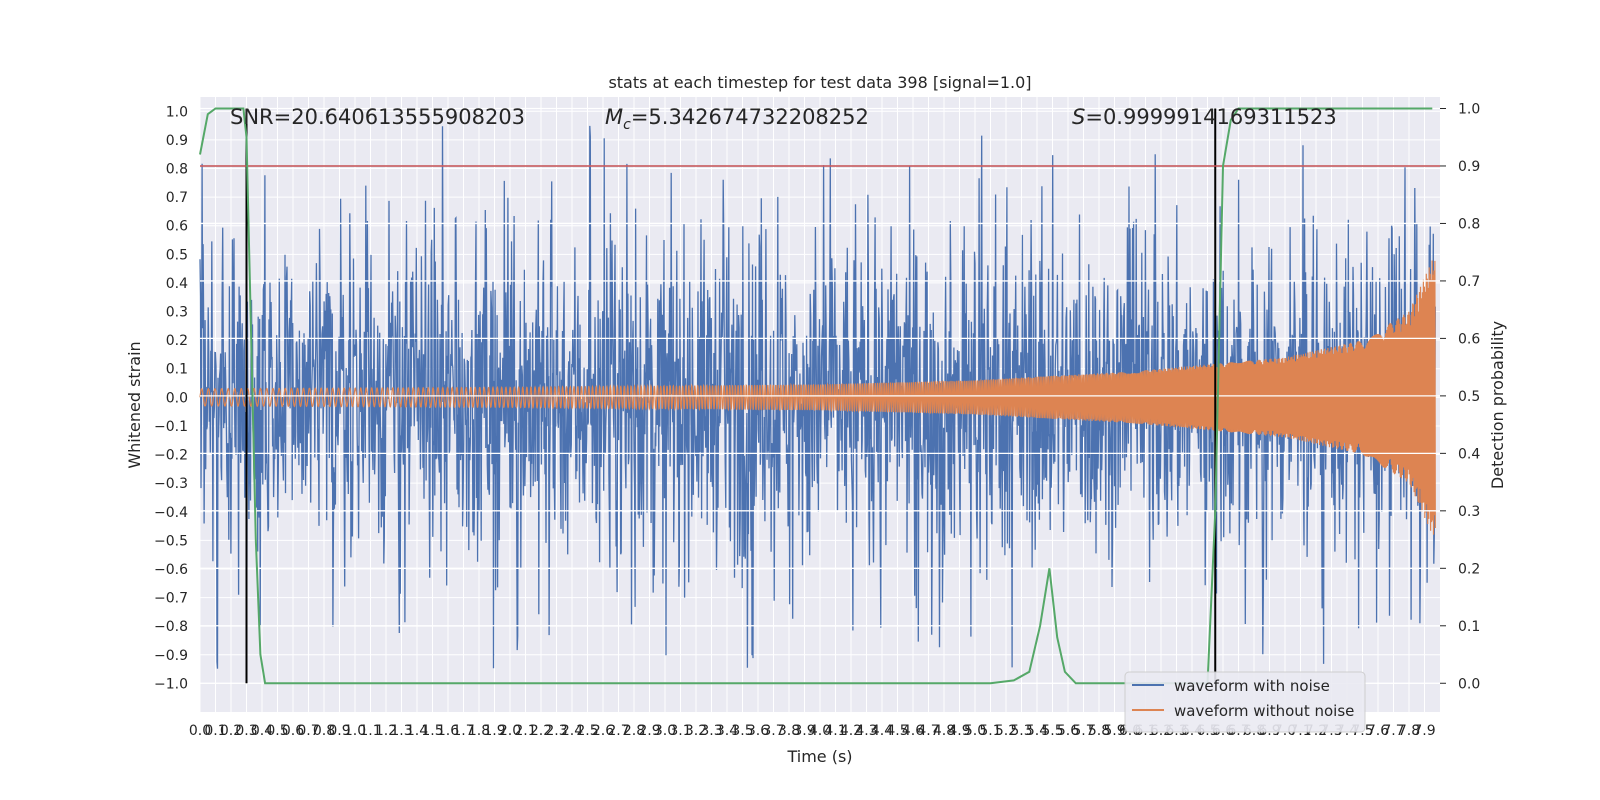 This screenshot has height=800, width=1600. I want to click on y-tick-label: 0.5, so click(177, 255).